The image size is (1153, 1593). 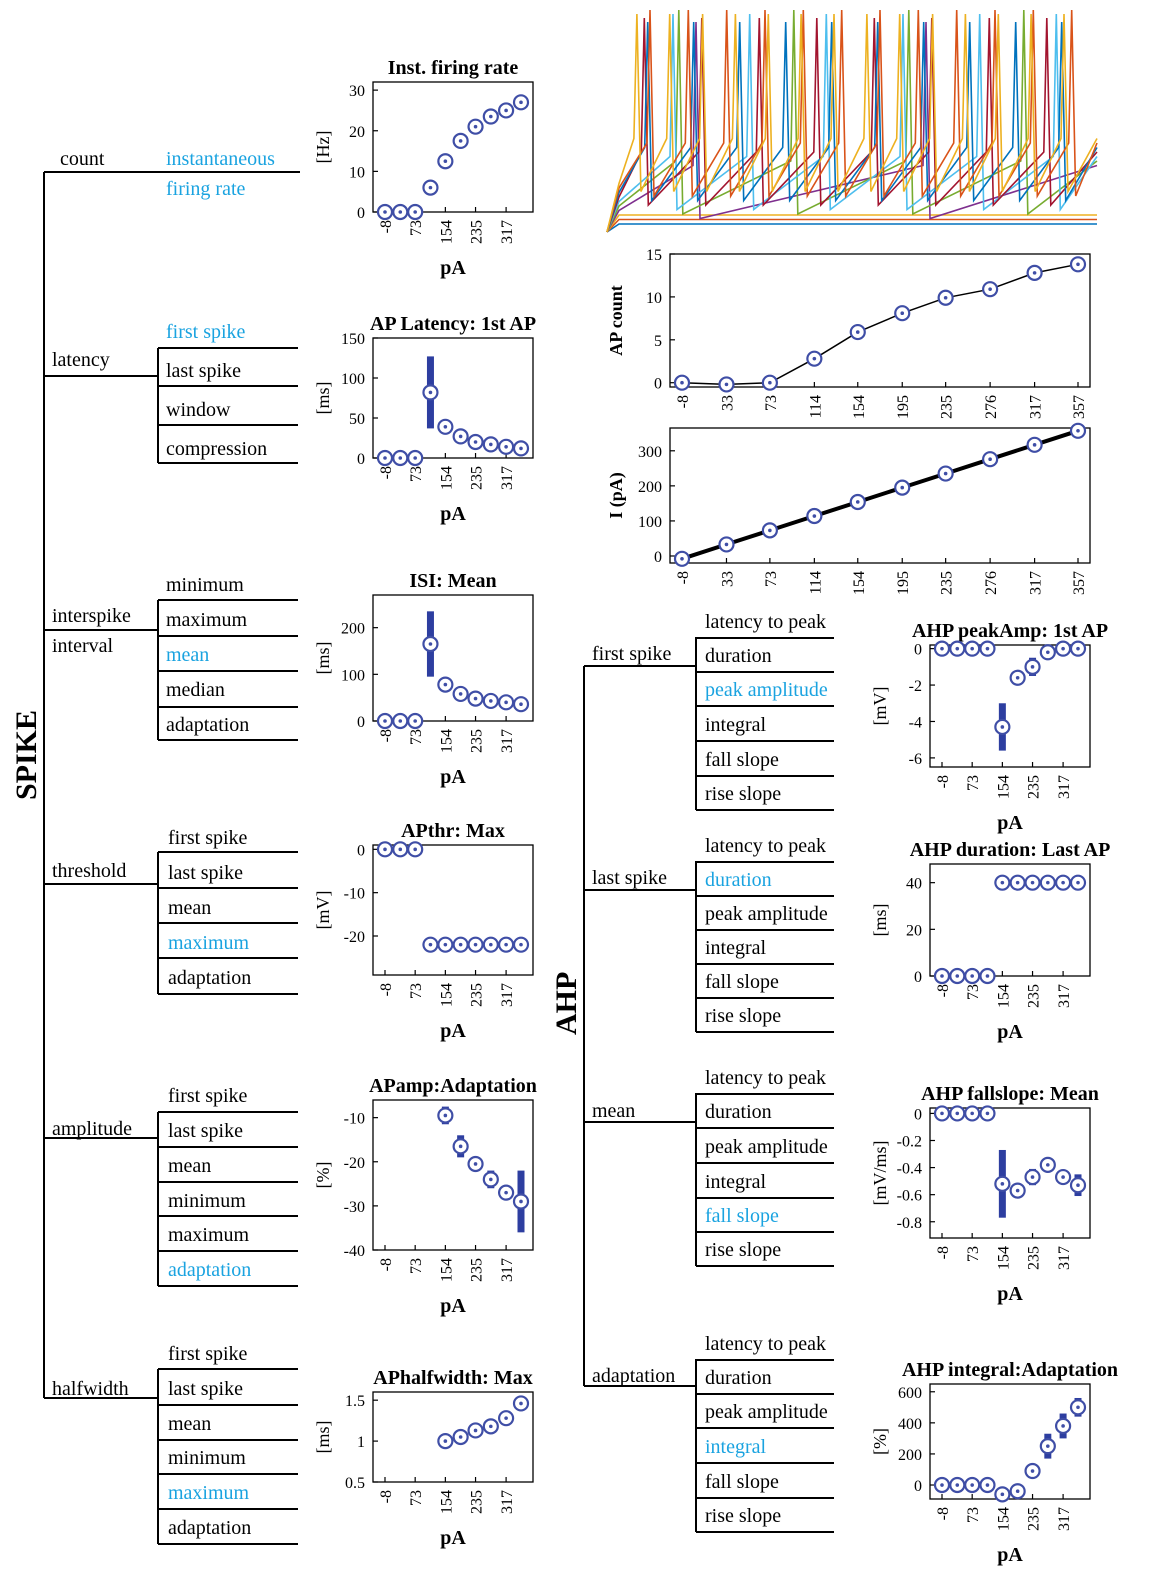 What do you see at coordinates (216, 449) in the screenshot?
I see `spike-feature-label: compression` at bounding box center [216, 449].